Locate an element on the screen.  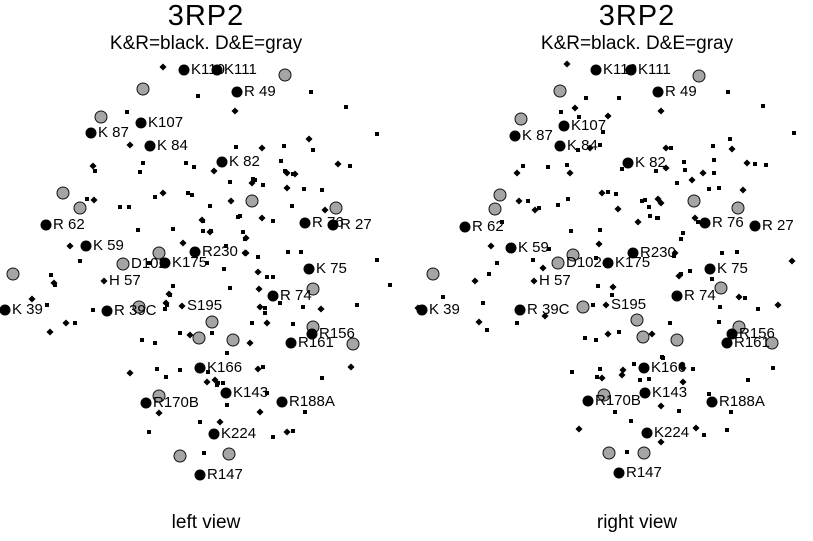
catalytic-residue-marker is located at coordinates (182, 306).